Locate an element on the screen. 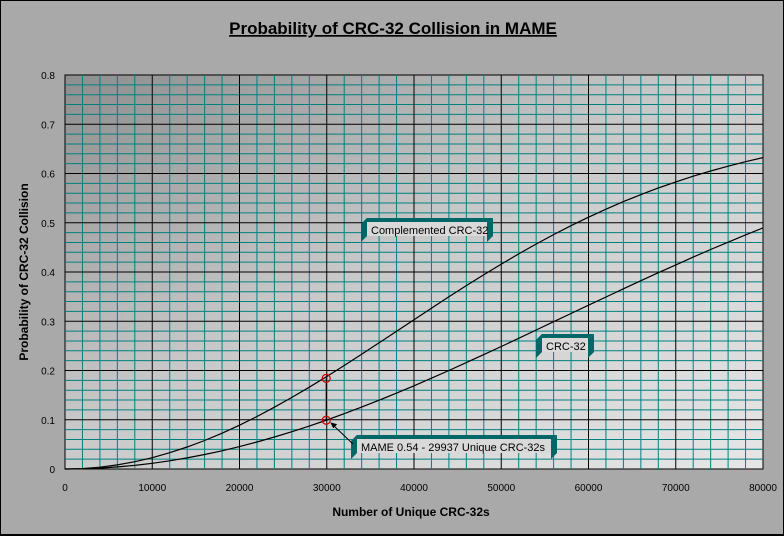  x-tick-label: 30000 is located at coordinates (327, 488).